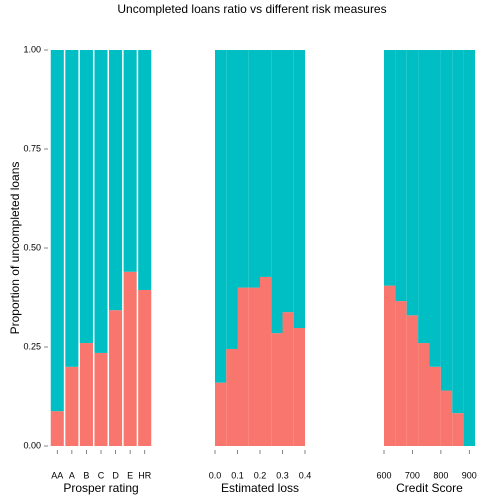 The height and width of the screenshot is (504, 504). I want to click on x-tick-label: 700, so click(412, 475).